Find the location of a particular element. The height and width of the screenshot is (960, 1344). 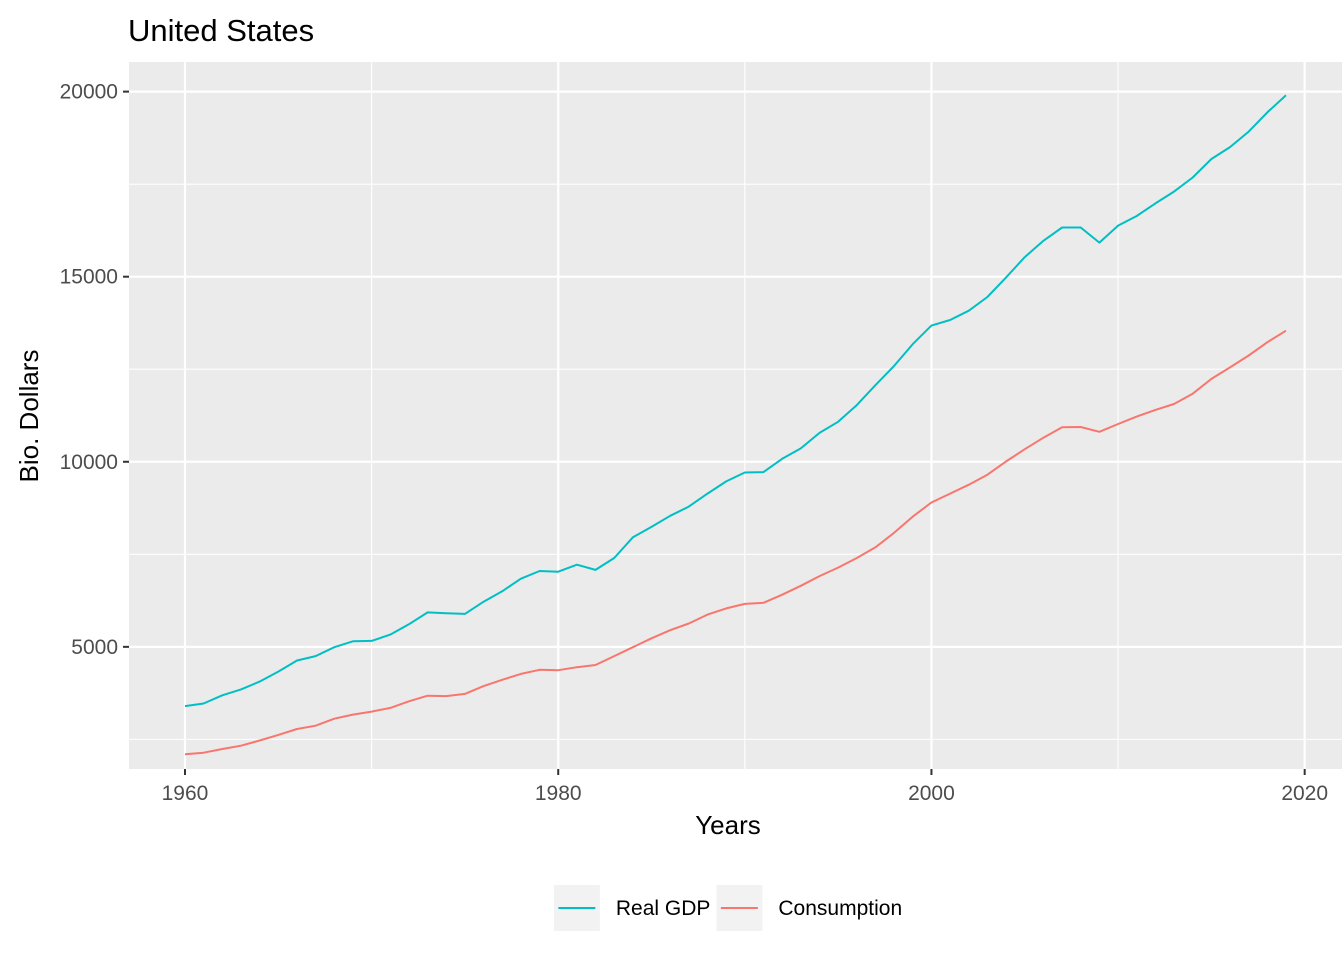

chart-title: United States is located at coordinates (221, 30).